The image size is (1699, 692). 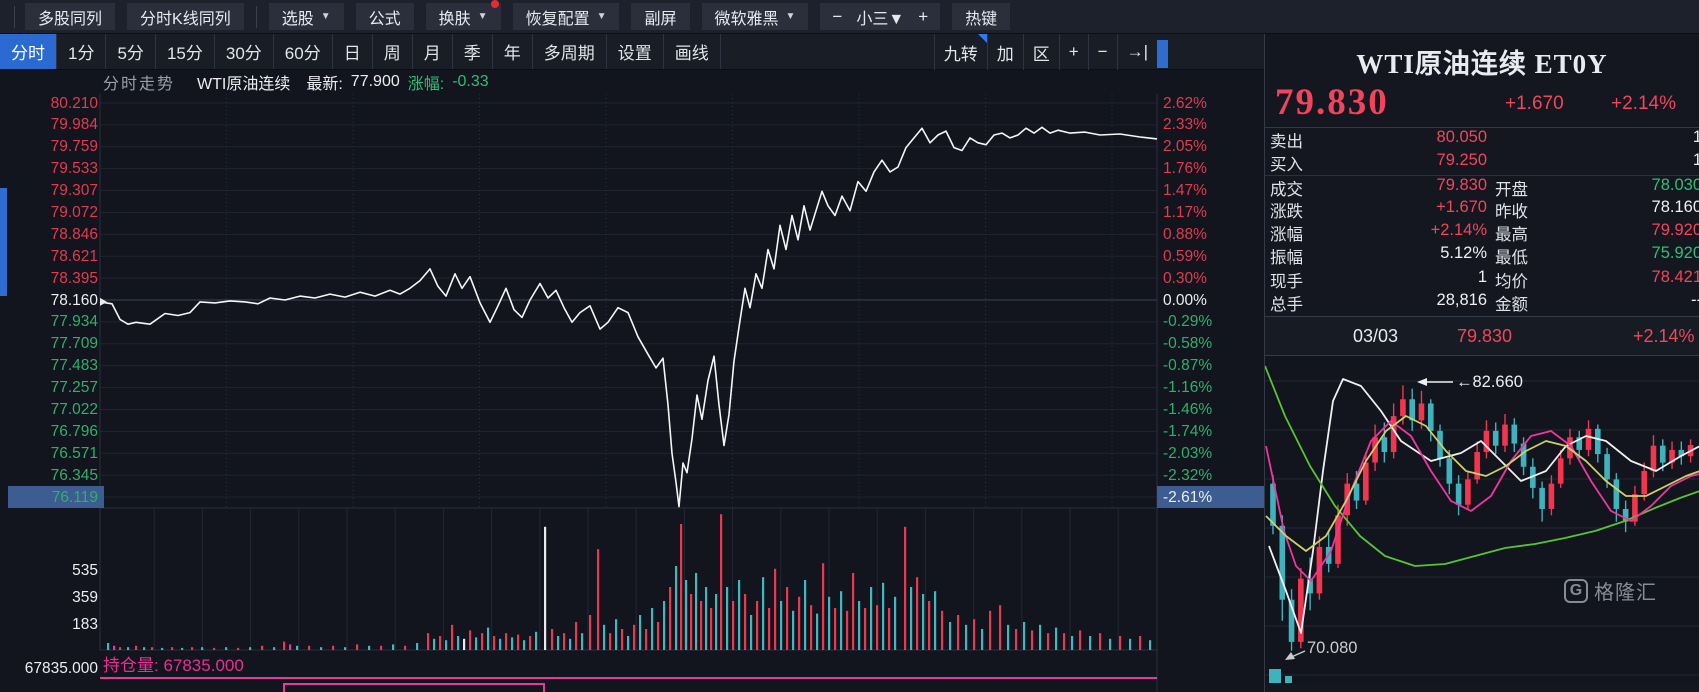 What do you see at coordinates (74, 453) in the screenshot?
I see `price-axis-label: 76.571` at bounding box center [74, 453].